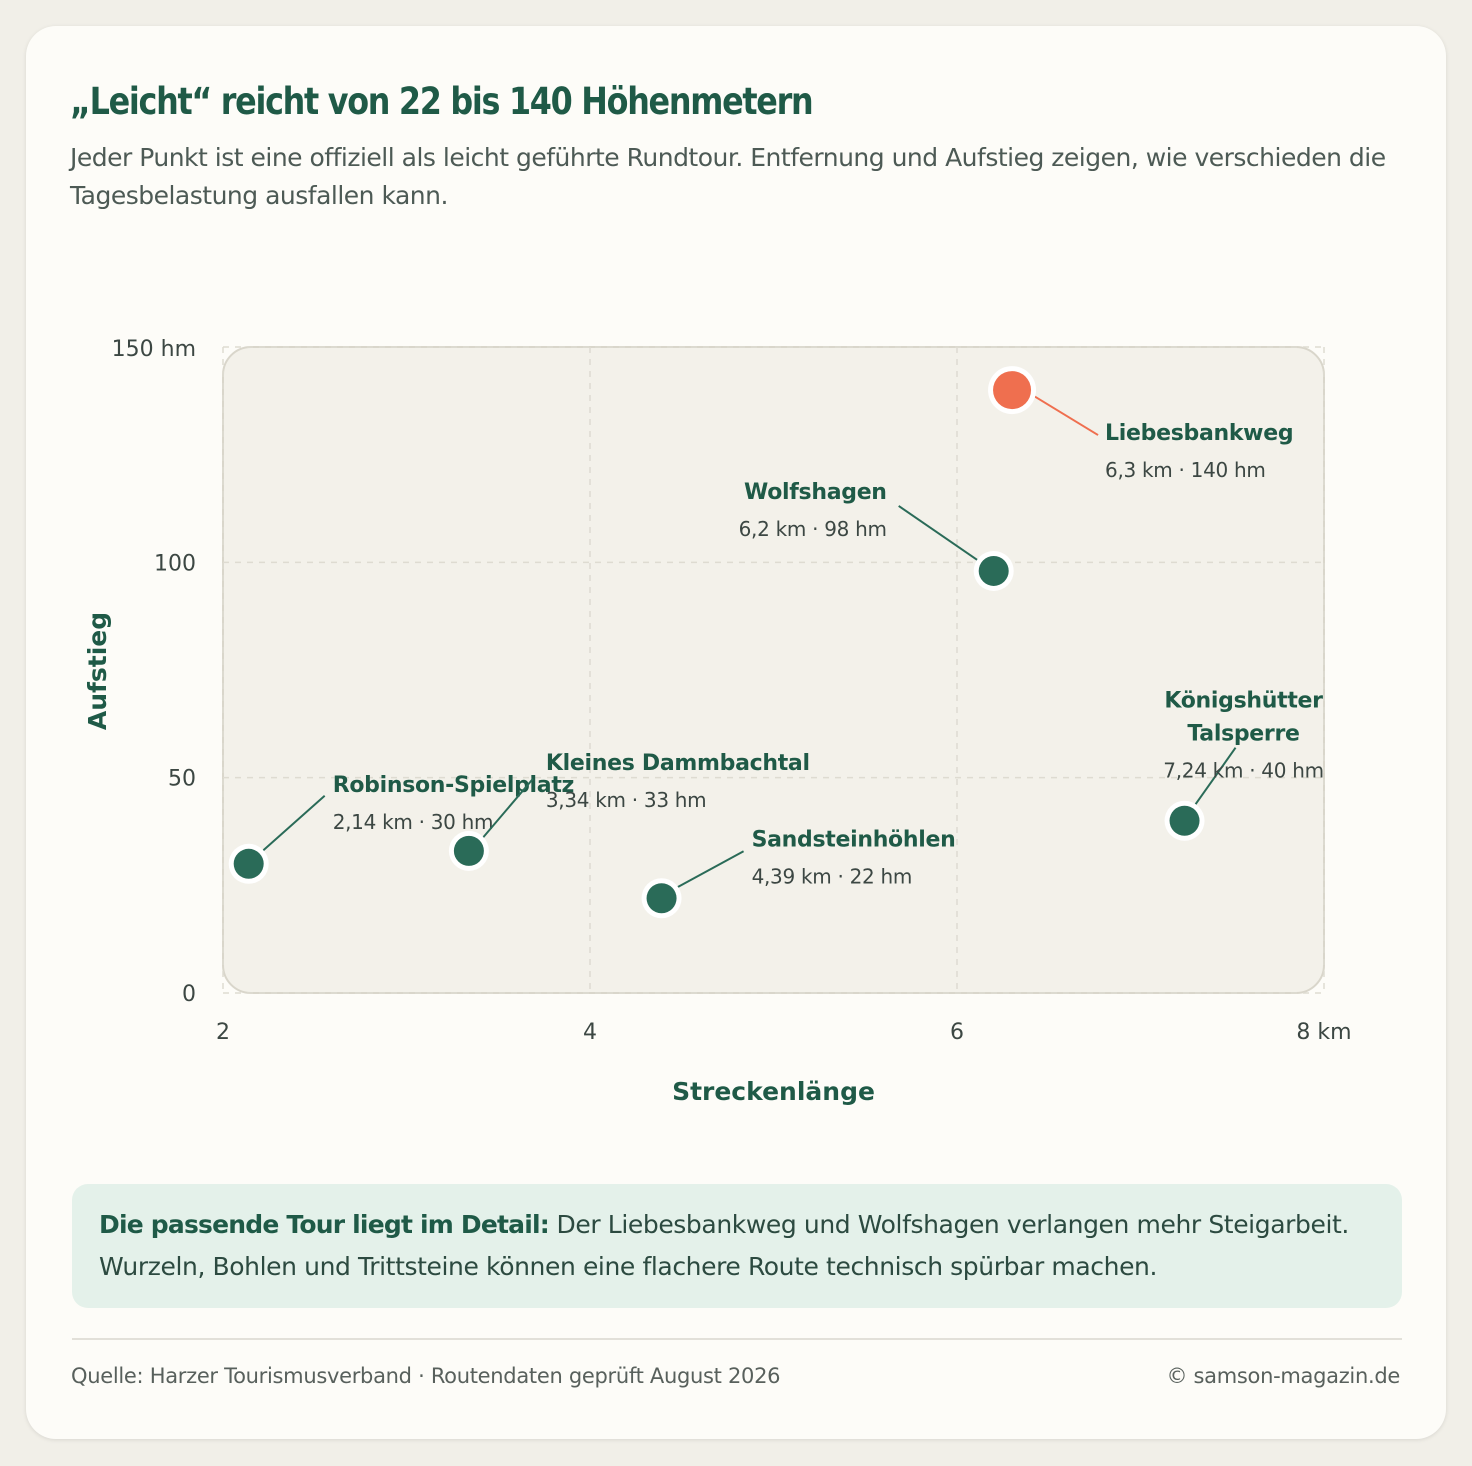 The width and height of the screenshot is (1472, 1466). What do you see at coordinates (453, 785) in the screenshot?
I see `point-label: Robinson-Spielplatz` at bounding box center [453, 785].